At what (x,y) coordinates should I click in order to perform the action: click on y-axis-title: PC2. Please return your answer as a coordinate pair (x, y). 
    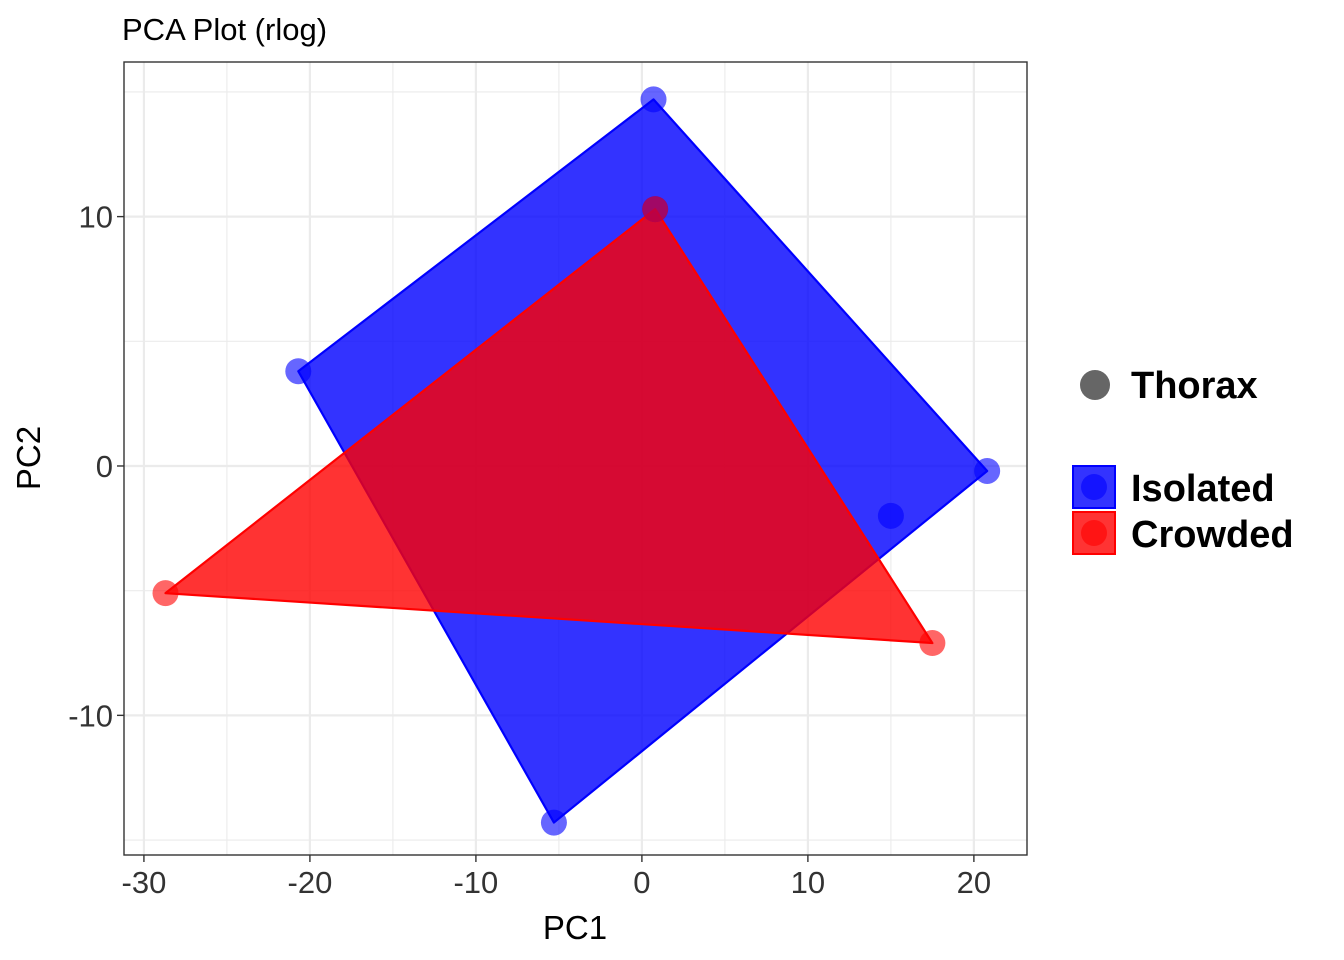
    Looking at the image, I should click on (28, 458).